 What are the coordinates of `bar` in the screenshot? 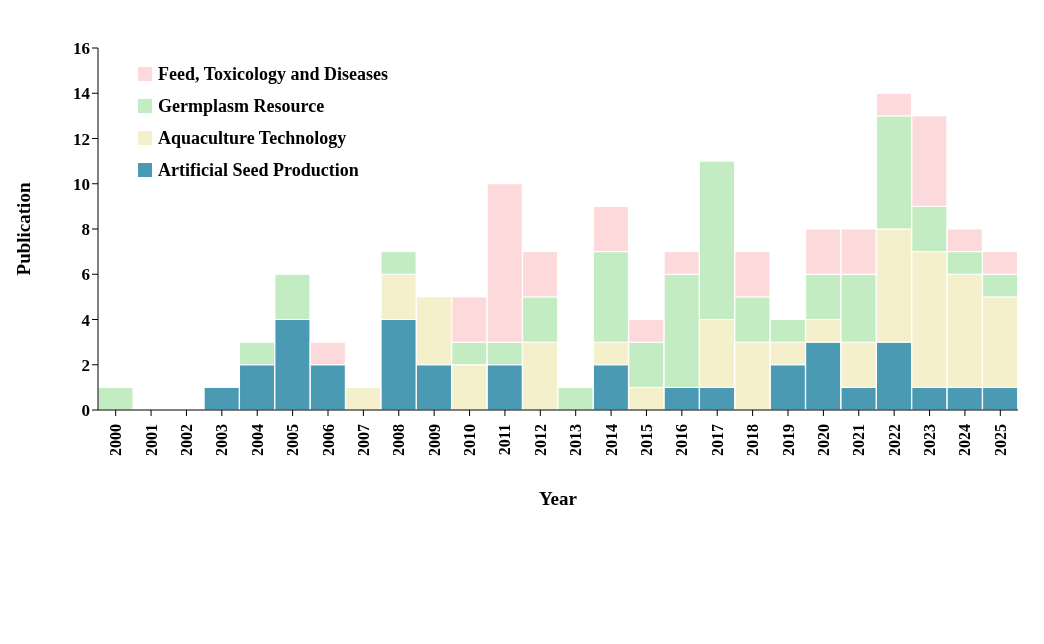 It's located at (115, 398).